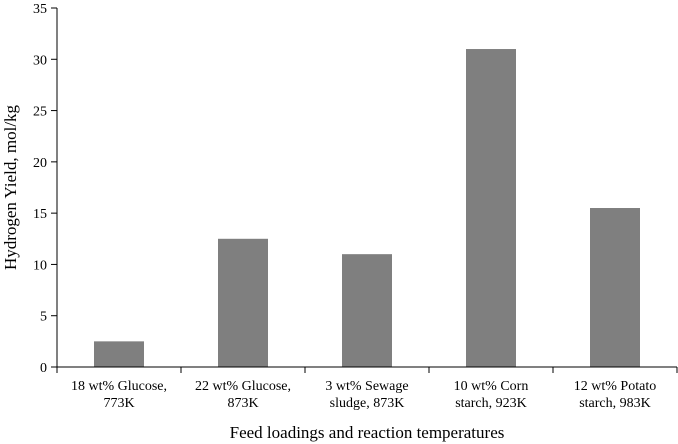 This screenshot has height=444, width=678. I want to click on y-tick-label: 35, so click(40, 9).